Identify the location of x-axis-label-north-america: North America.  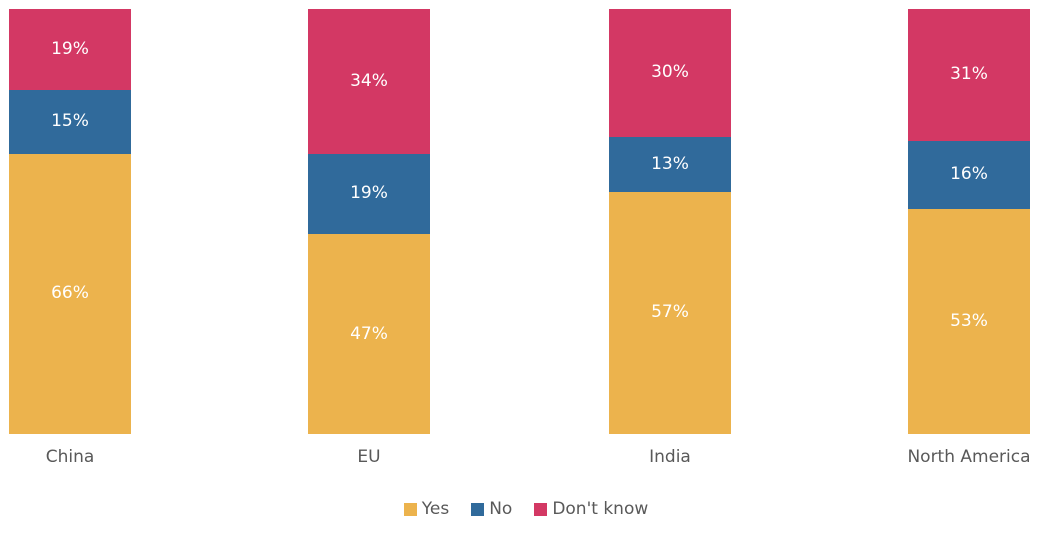
(969, 457).